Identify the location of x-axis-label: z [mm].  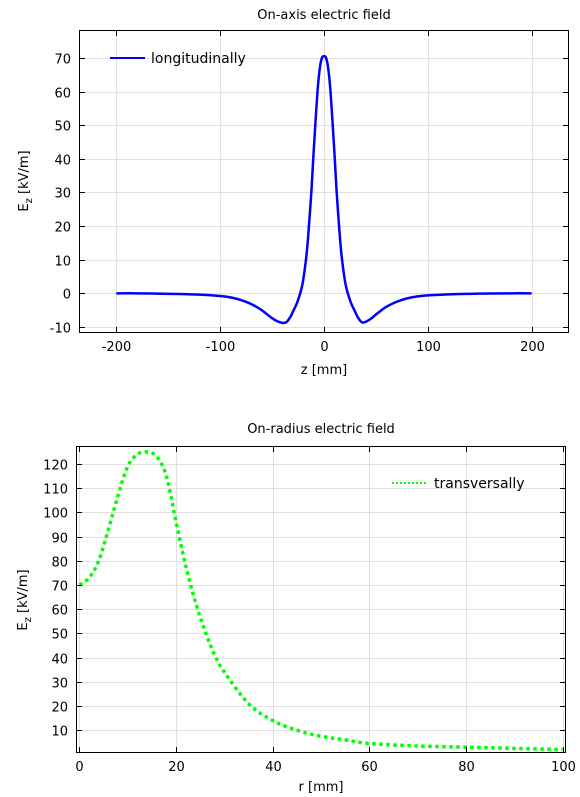
(324, 370).